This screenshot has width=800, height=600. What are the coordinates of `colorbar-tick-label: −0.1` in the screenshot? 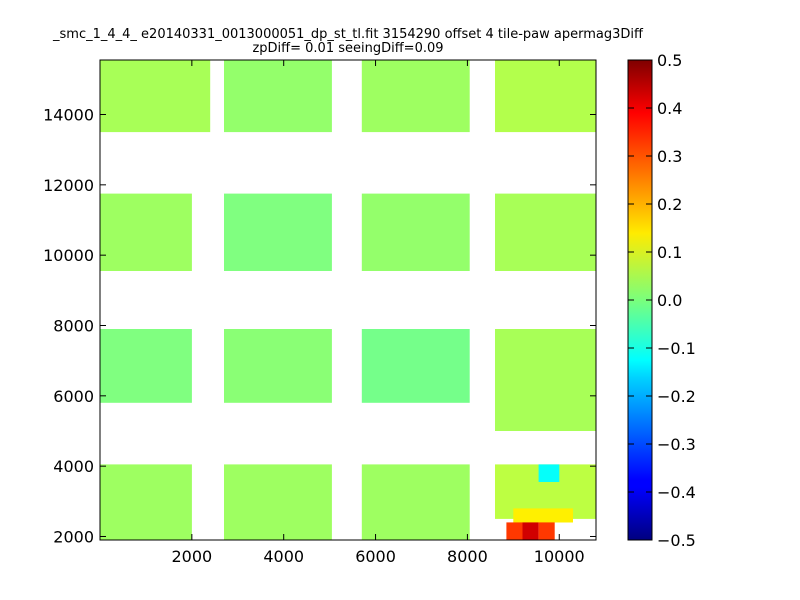 It's located at (676, 348).